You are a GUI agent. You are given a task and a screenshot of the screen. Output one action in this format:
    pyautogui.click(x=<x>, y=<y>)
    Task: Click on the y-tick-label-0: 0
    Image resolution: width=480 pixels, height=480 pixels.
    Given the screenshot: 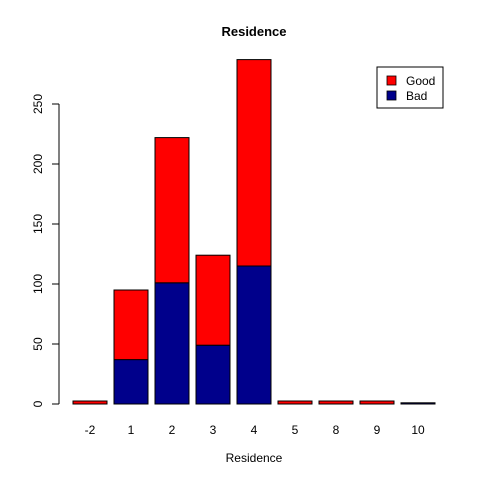 What is the action you would take?
    pyautogui.click(x=38, y=403)
    